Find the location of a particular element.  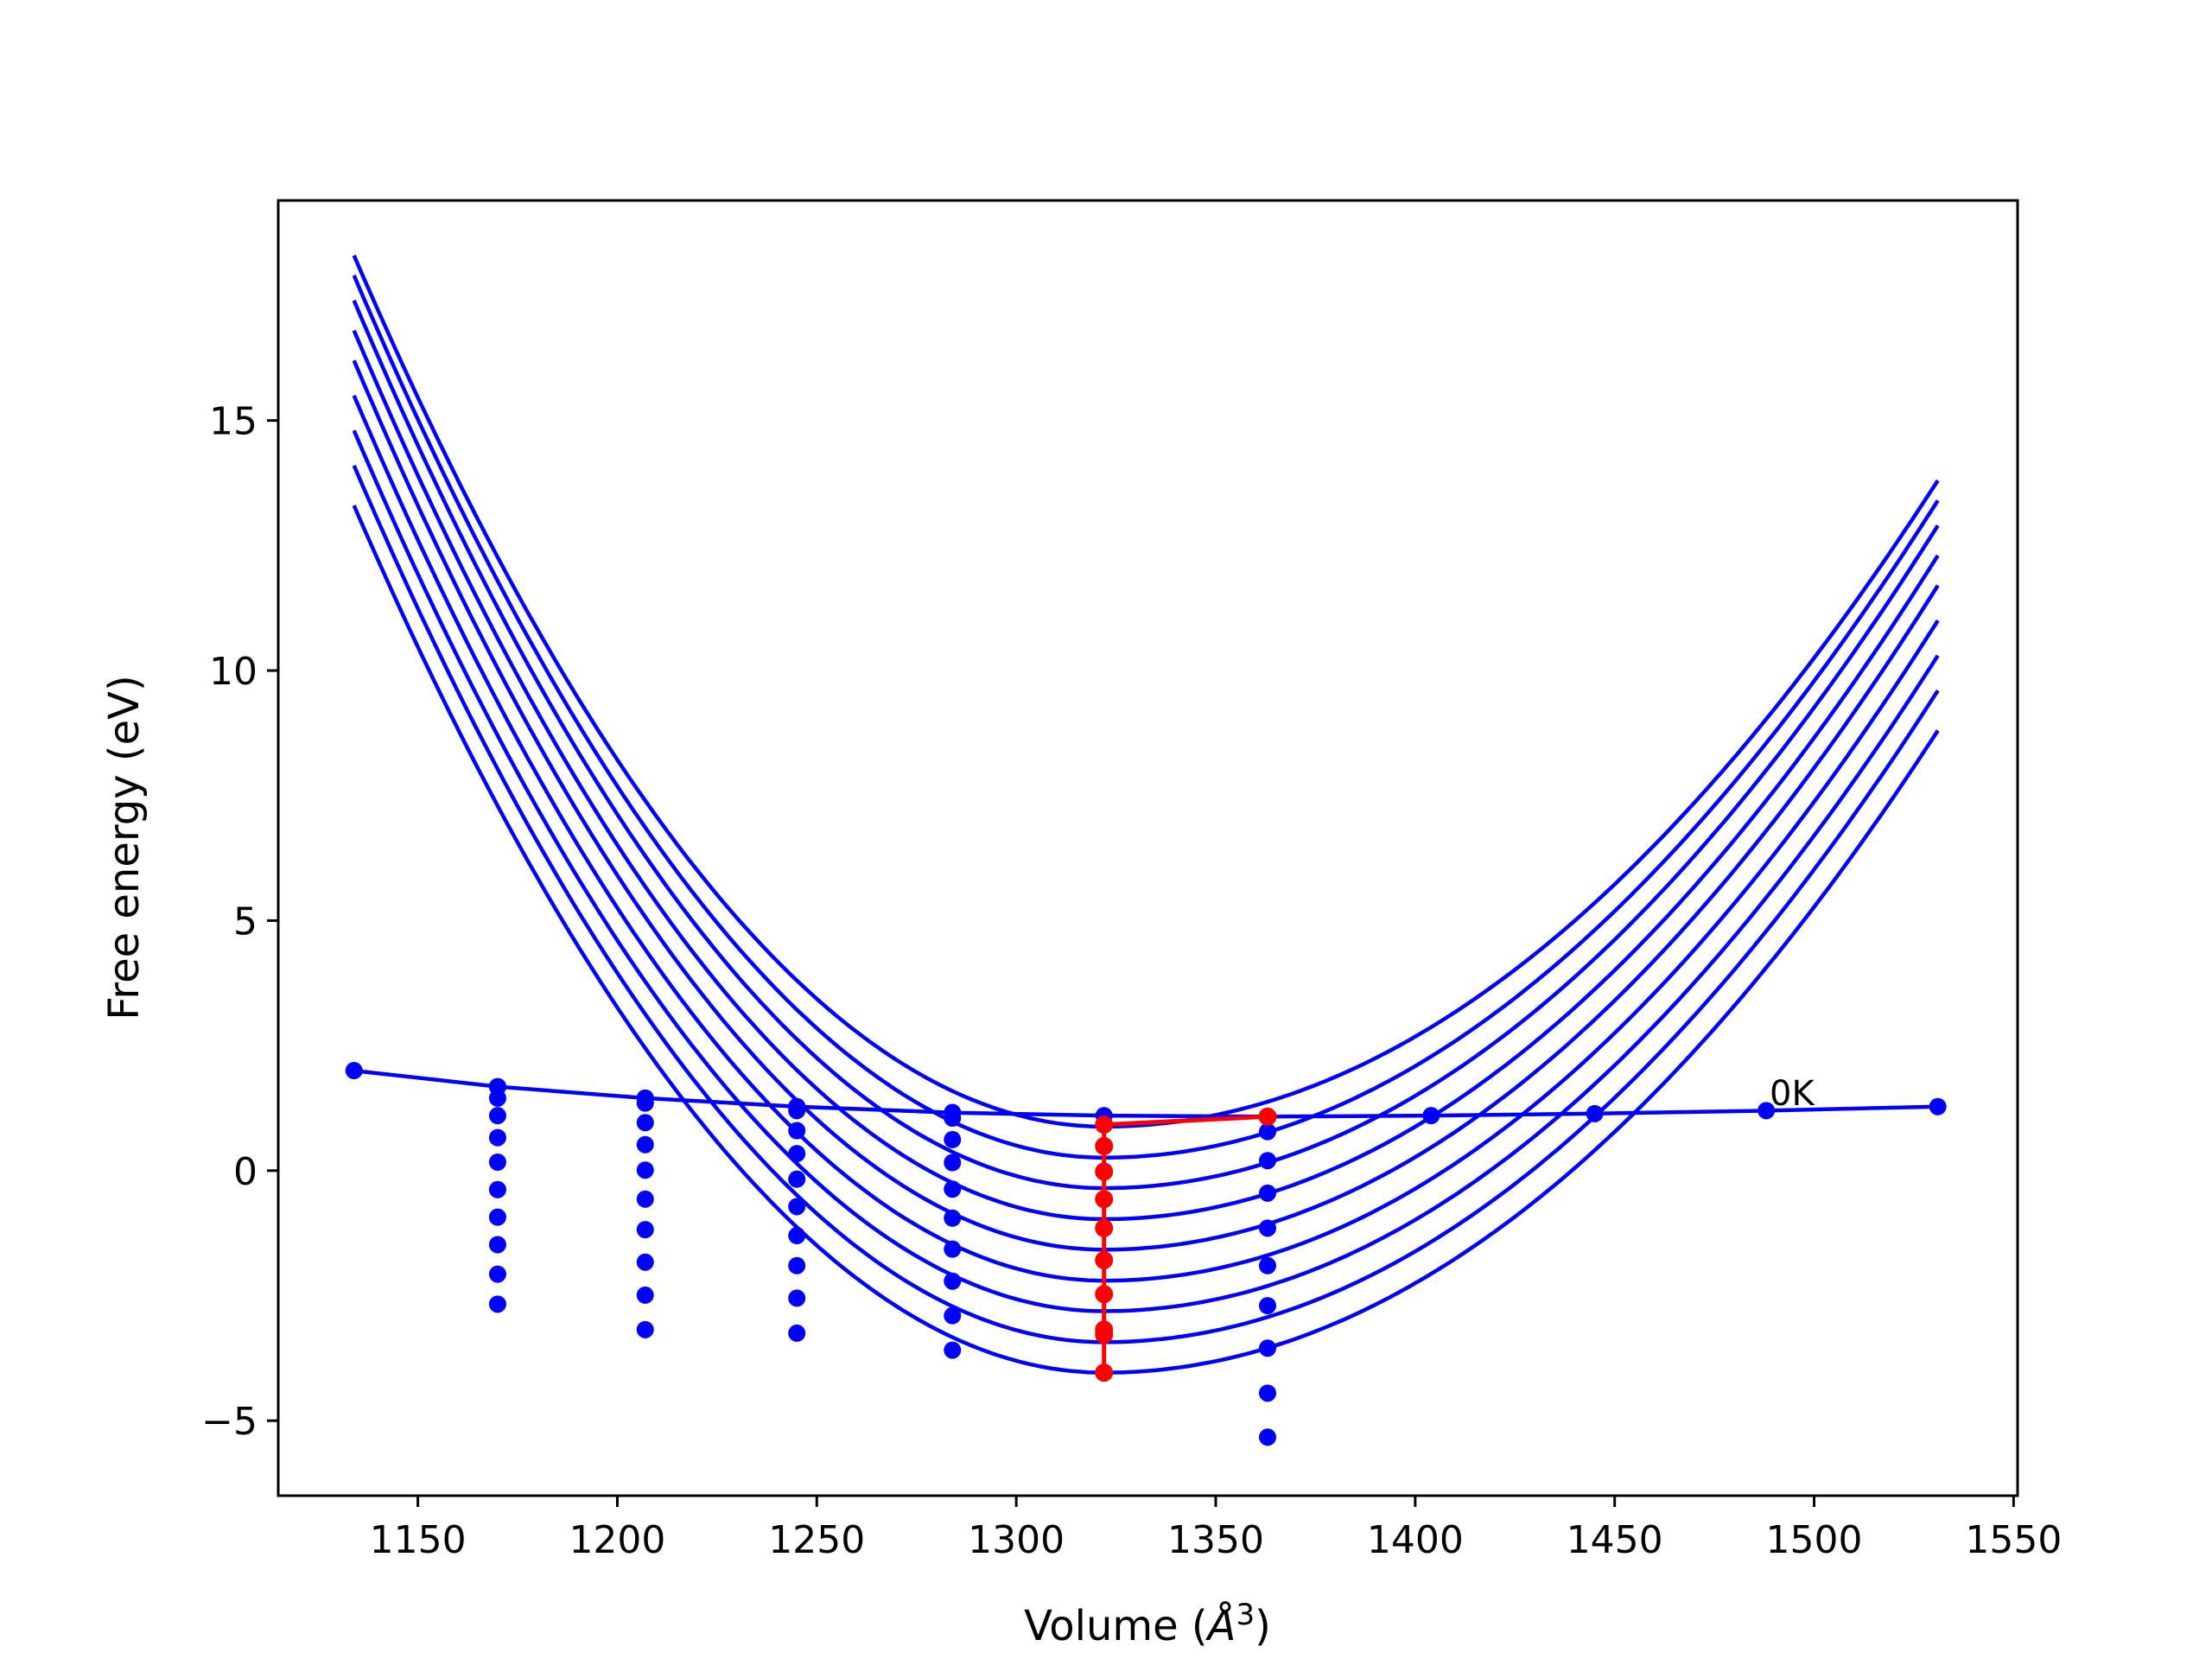

x-tick-label: 1550 is located at coordinates (2013, 1540).